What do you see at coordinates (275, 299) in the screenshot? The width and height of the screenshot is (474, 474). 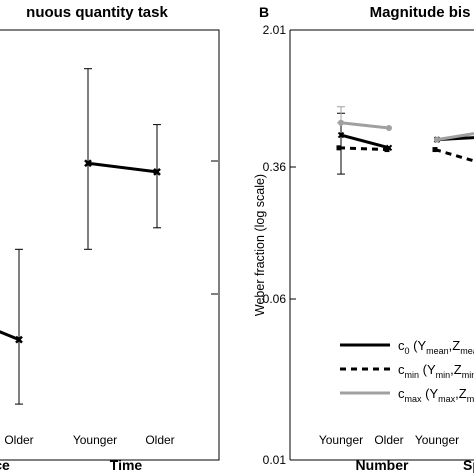 I see `panel-b-ytick-label: 0.06` at bounding box center [275, 299].